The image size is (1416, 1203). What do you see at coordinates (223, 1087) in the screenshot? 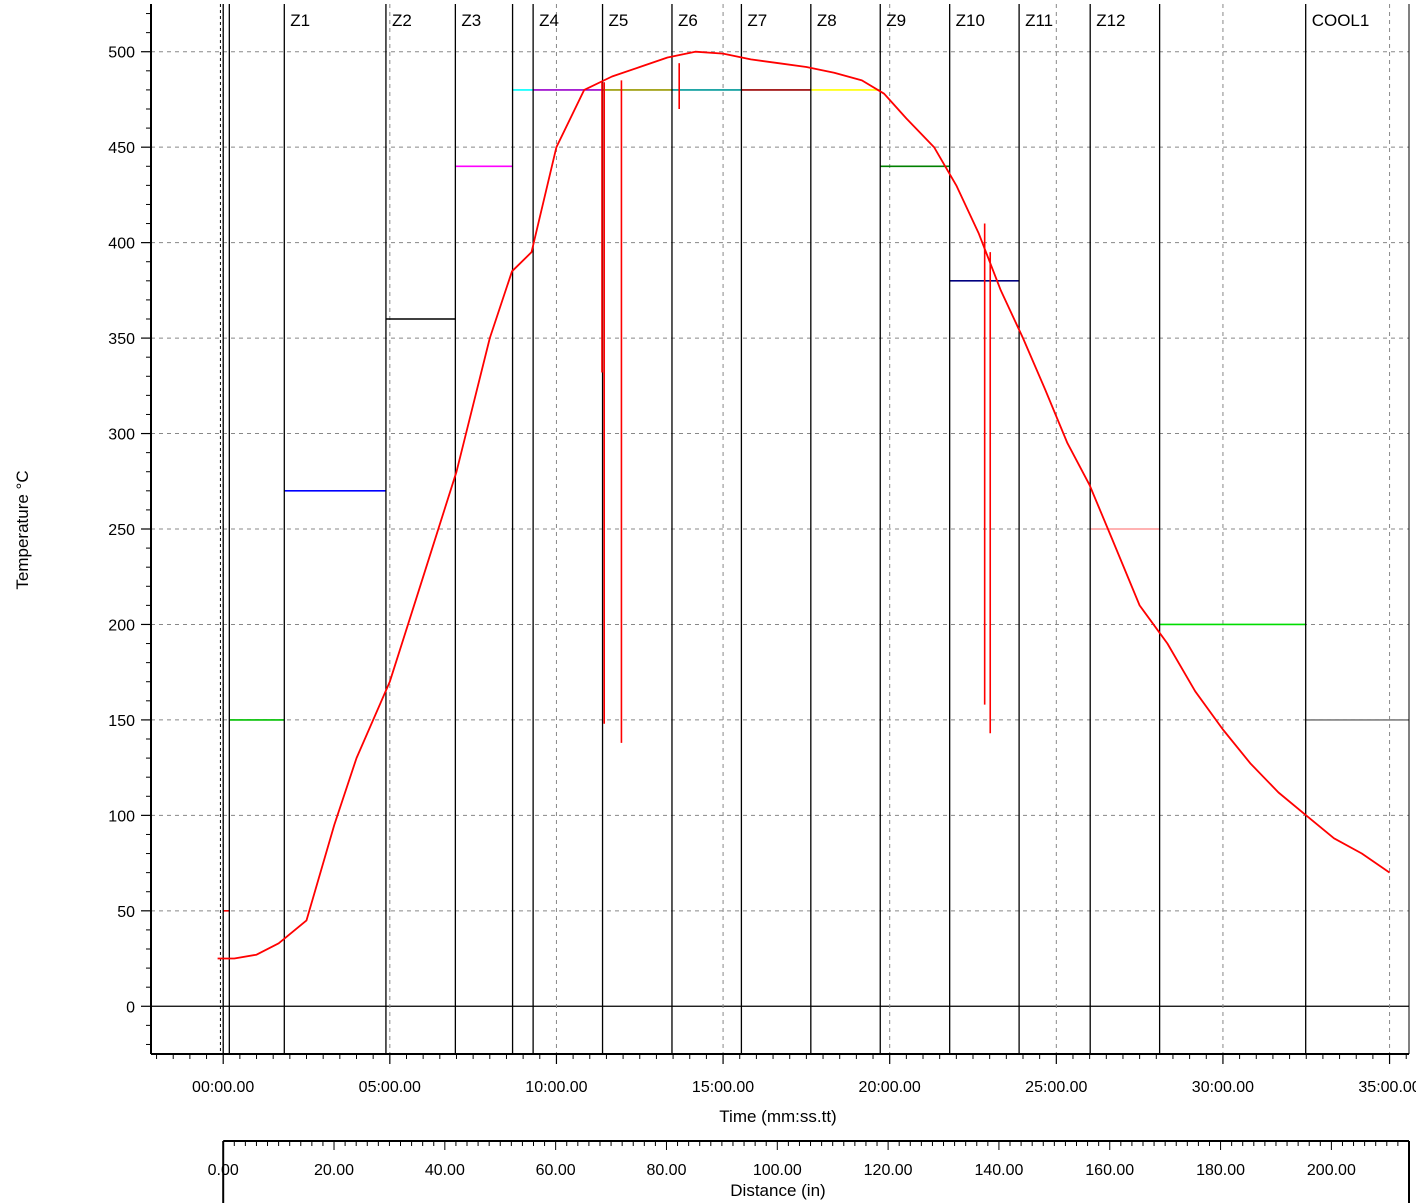
I see `x-tick-label: 00:00.00` at bounding box center [223, 1087].